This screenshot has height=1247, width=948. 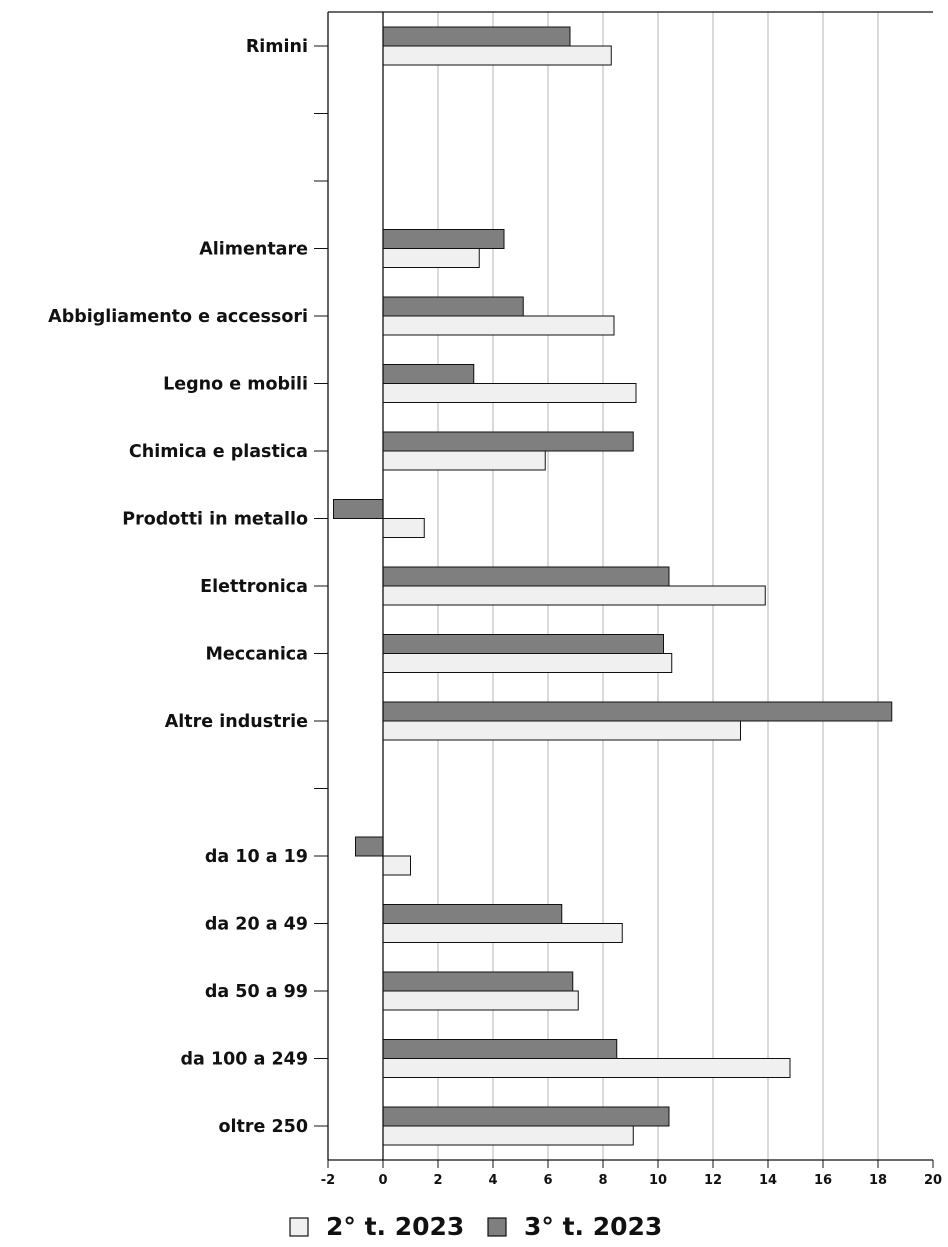 I want to click on x-tick-label: 18, so click(x=878, y=1180).